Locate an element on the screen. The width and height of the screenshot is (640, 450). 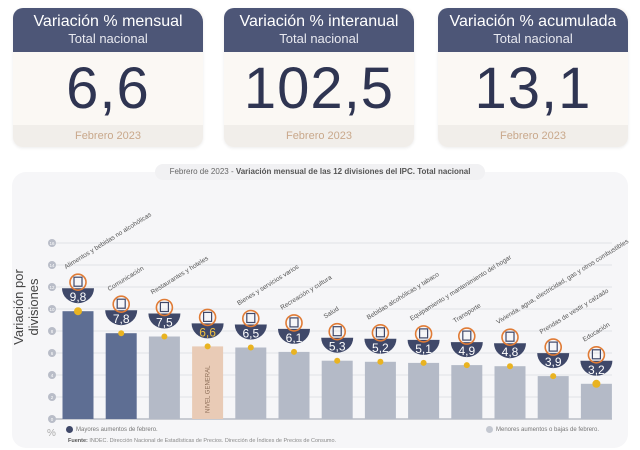
y-tick-label: 0 is located at coordinates (52, 419).